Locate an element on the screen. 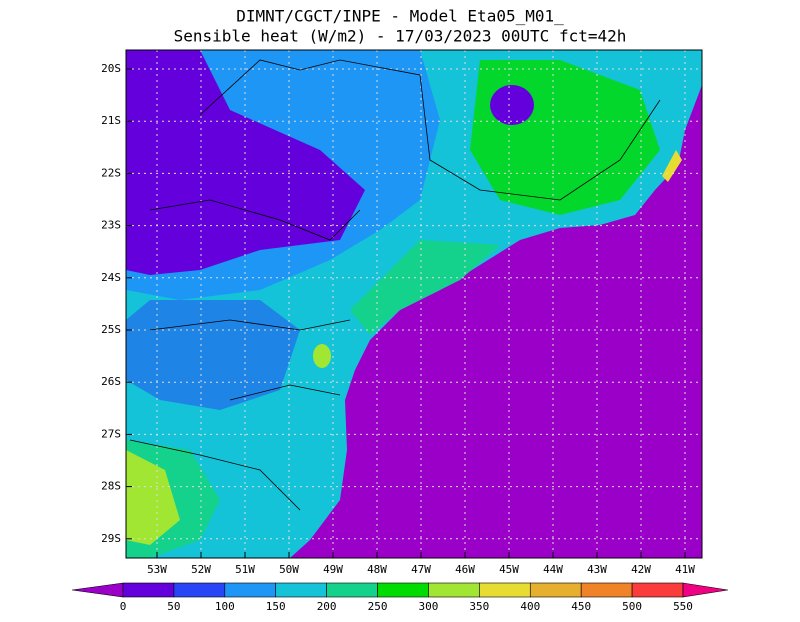 This screenshot has height=622, width=800. lat-label: 26S is located at coordinates (111, 381).